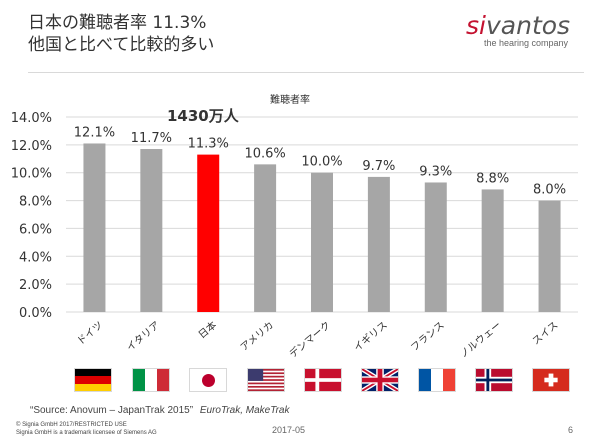  I want to click on y-tick-label: 2.0%, so click(35, 285).